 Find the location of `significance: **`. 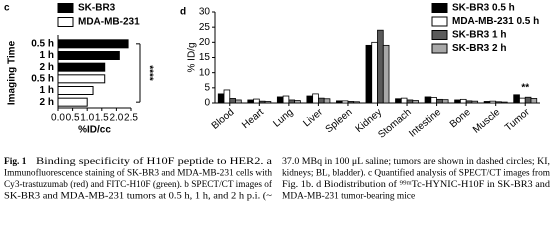

significance: ** is located at coordinates (525, 87).